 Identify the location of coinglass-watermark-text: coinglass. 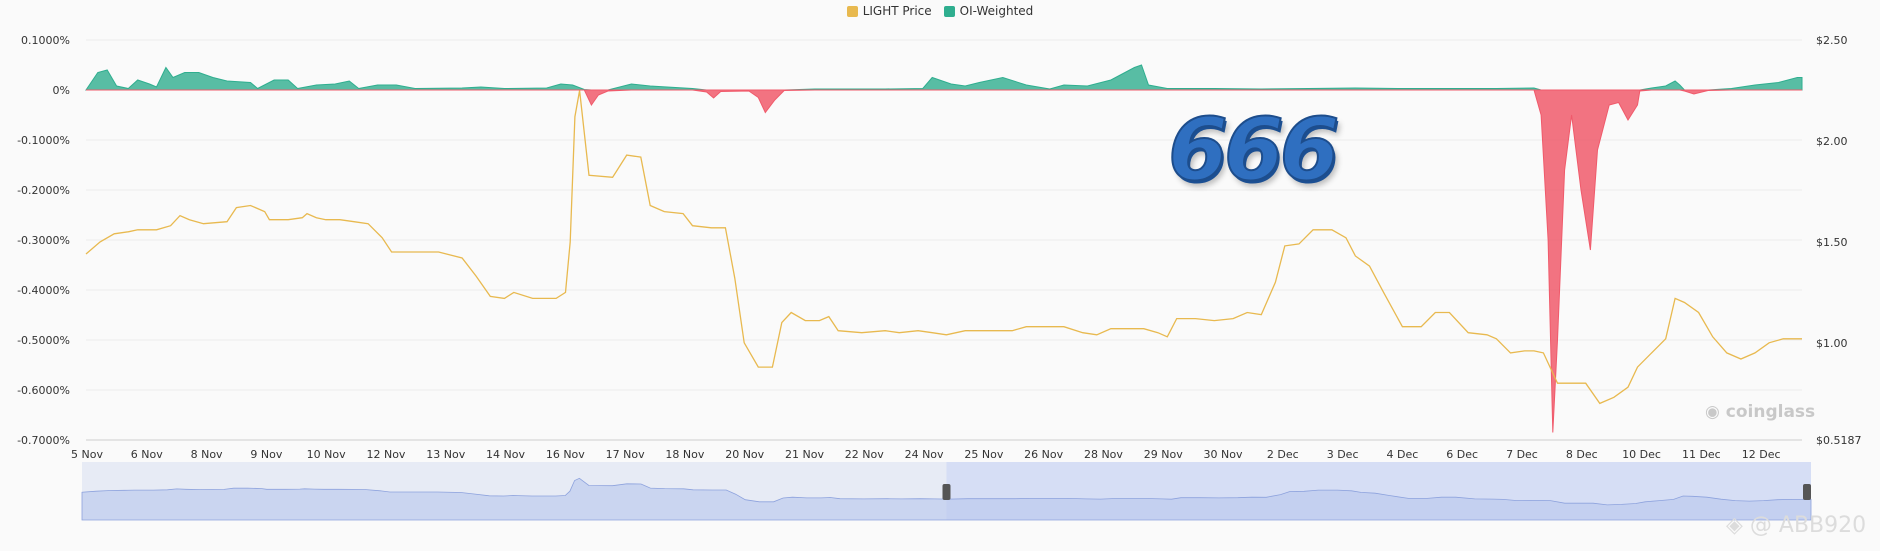
(1770, 412).